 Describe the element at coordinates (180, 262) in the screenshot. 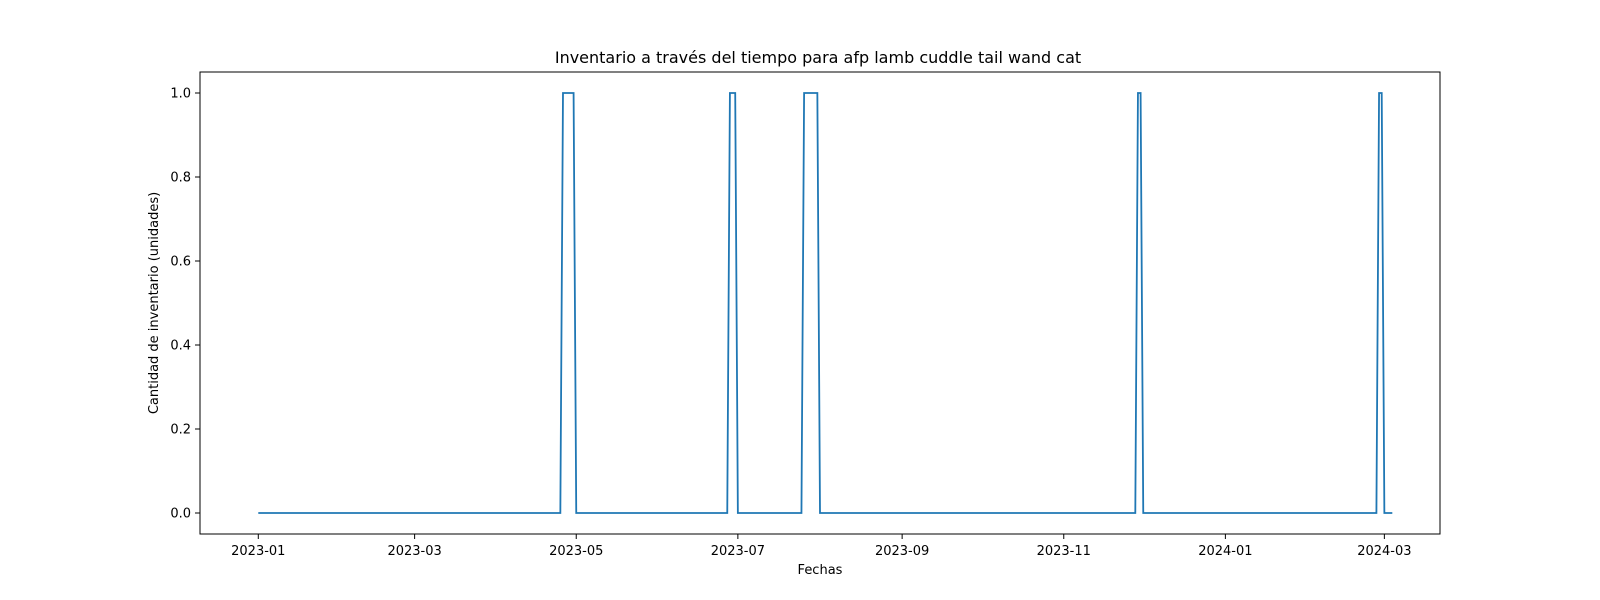

I see `y-tick-label: 0.6` at that location.